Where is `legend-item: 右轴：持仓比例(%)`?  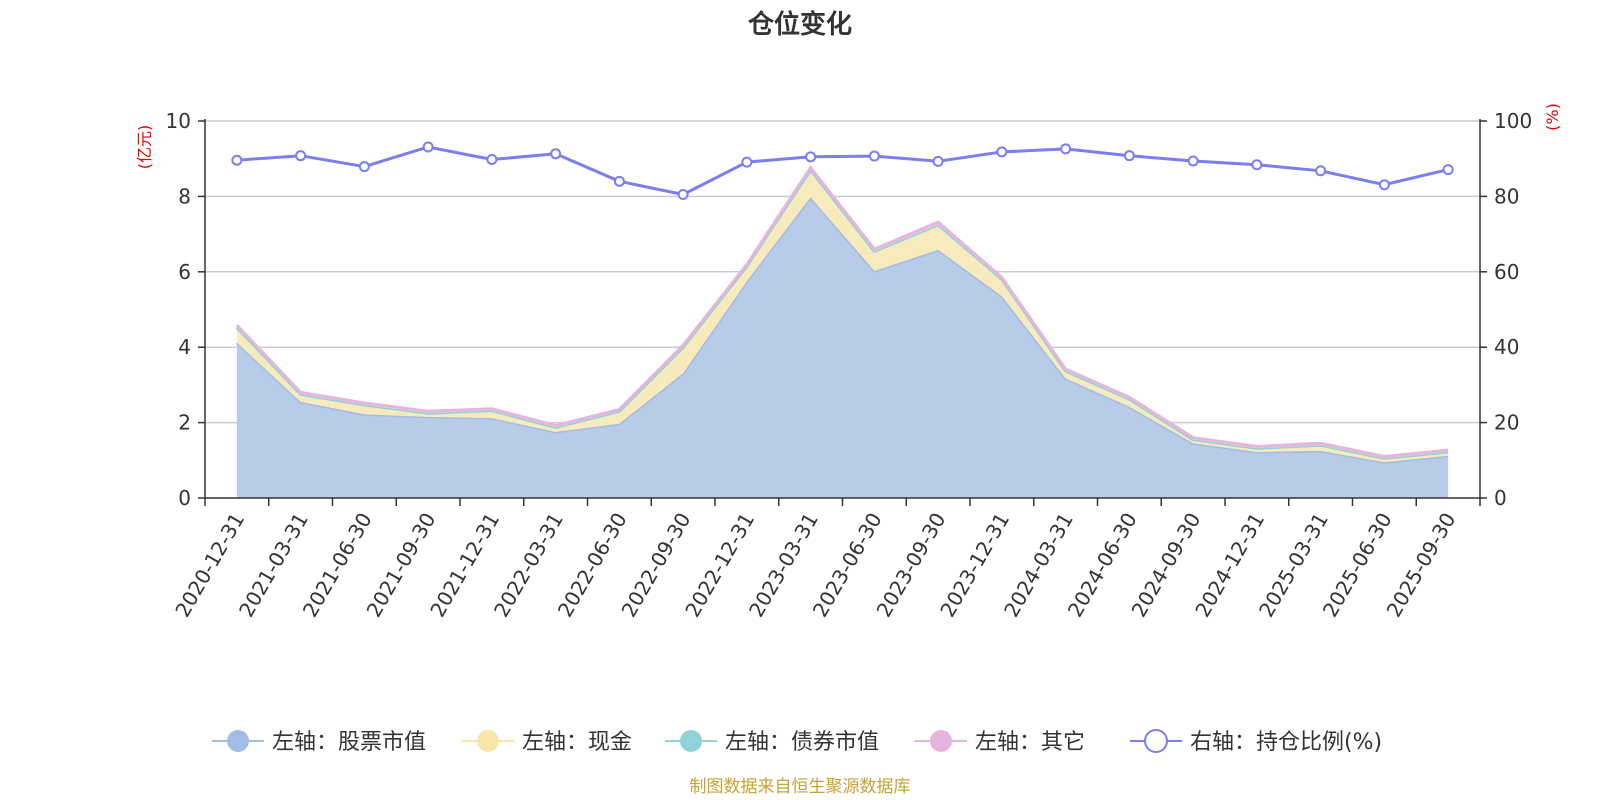 legend-item: 右轴：持仓比例(%) is located at coordinates (1256, 742).